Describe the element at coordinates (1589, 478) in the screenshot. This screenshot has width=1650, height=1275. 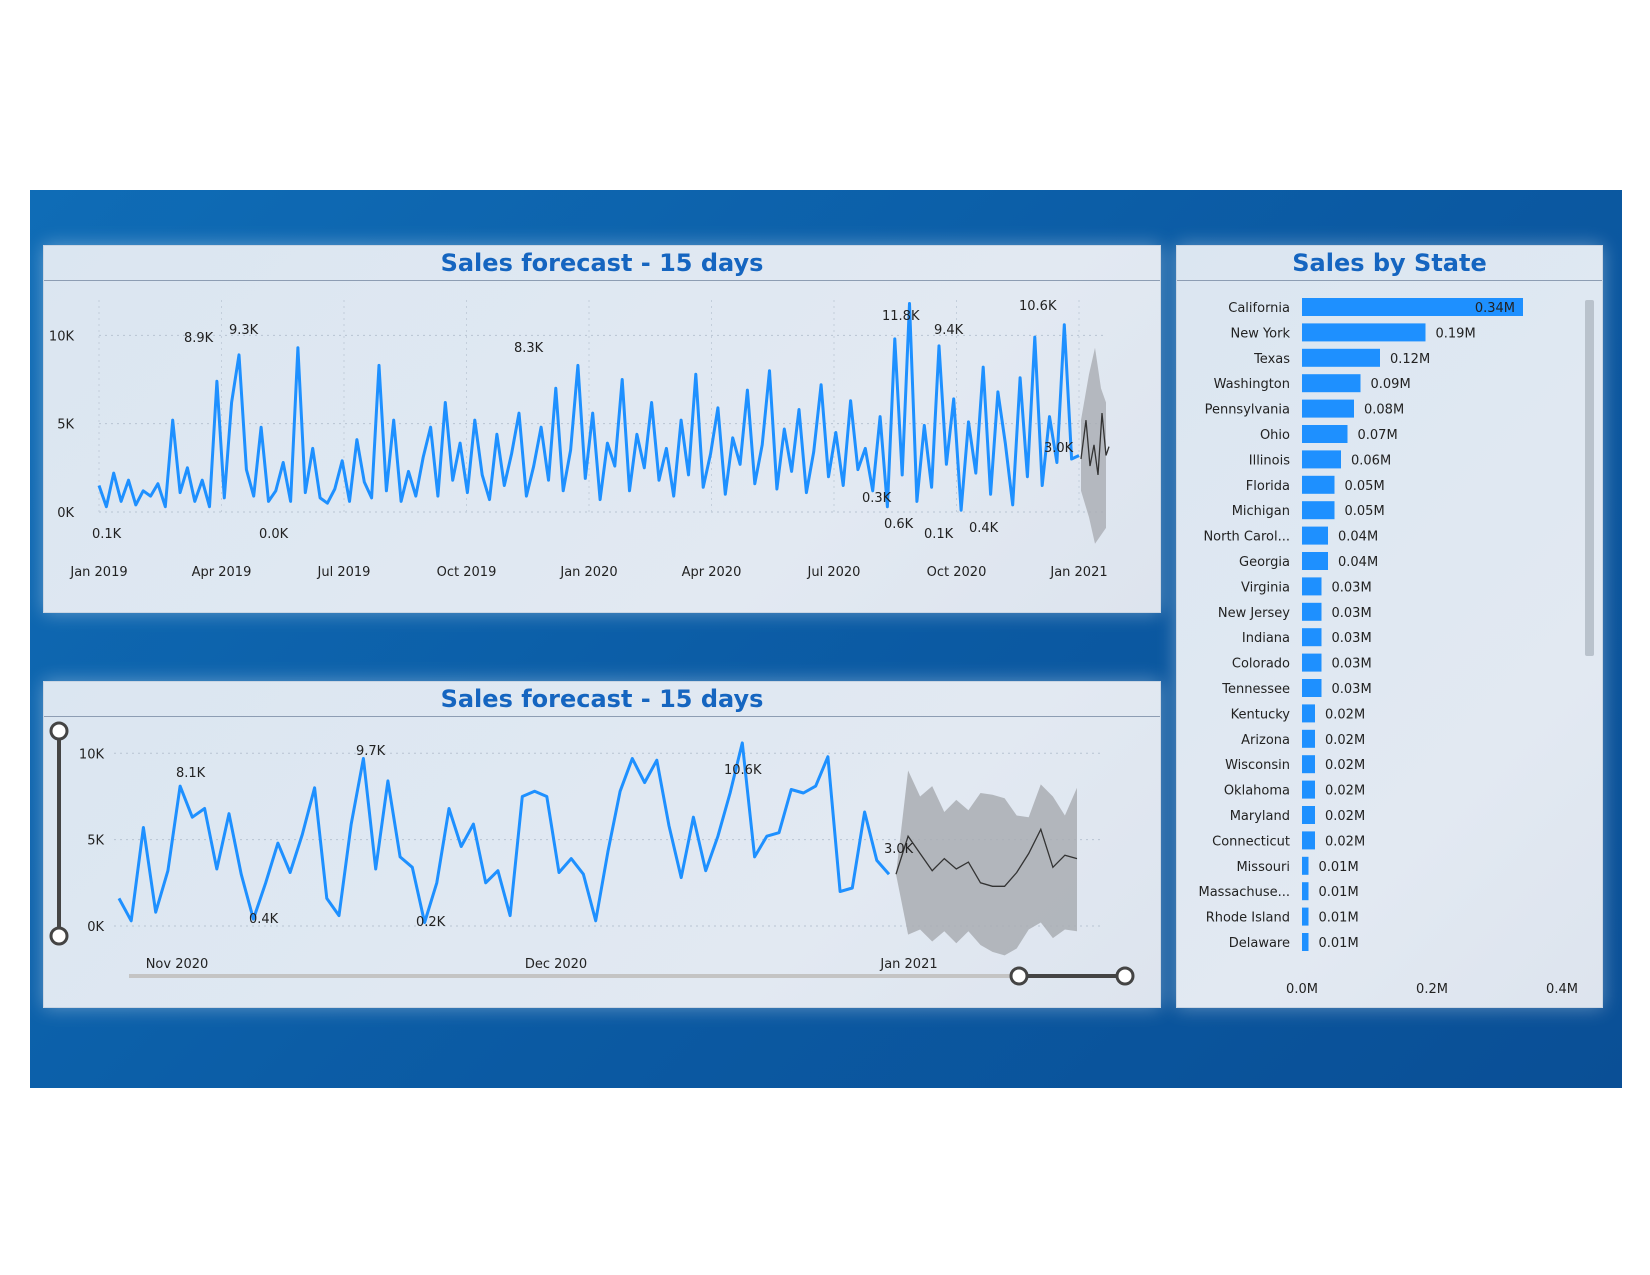
I see `vertical-scrollbar` at that location.